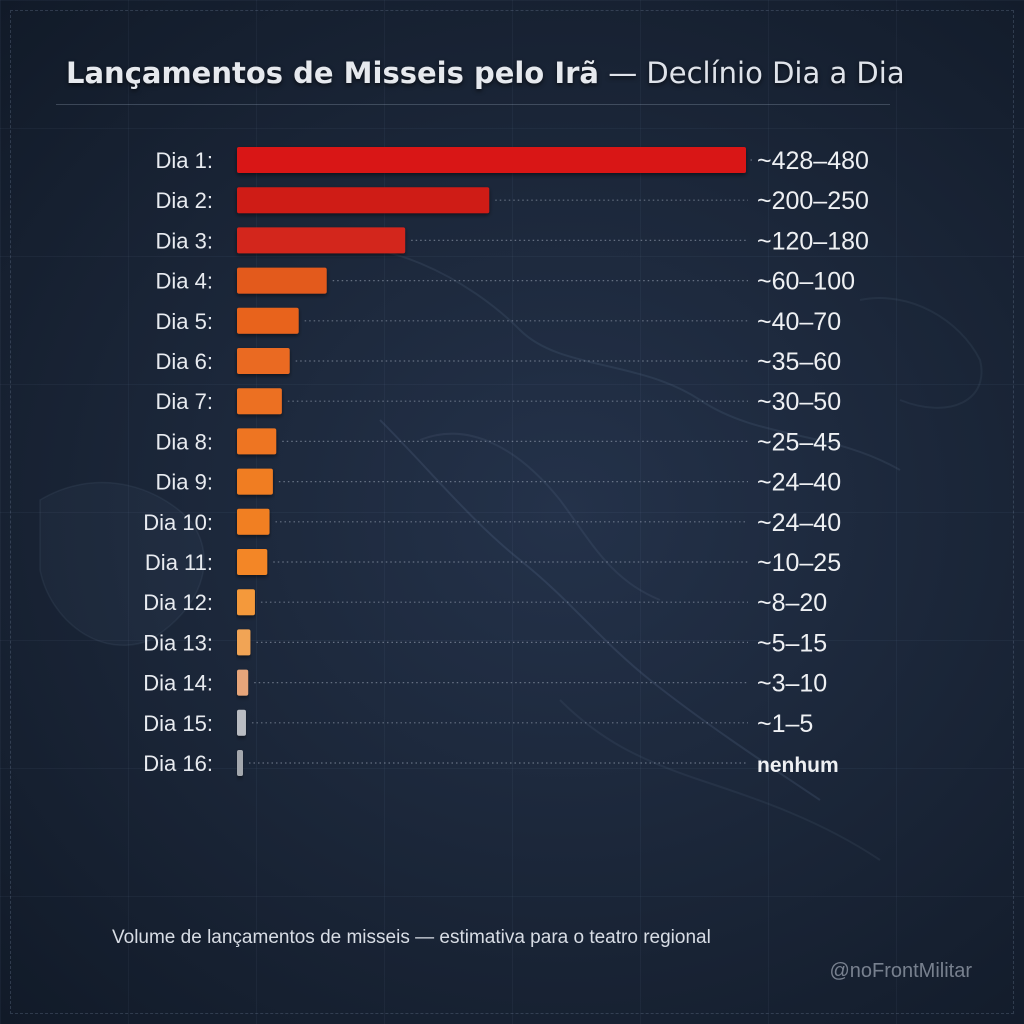  I want to click on category-label: Dia 2:, so click(184, 200).